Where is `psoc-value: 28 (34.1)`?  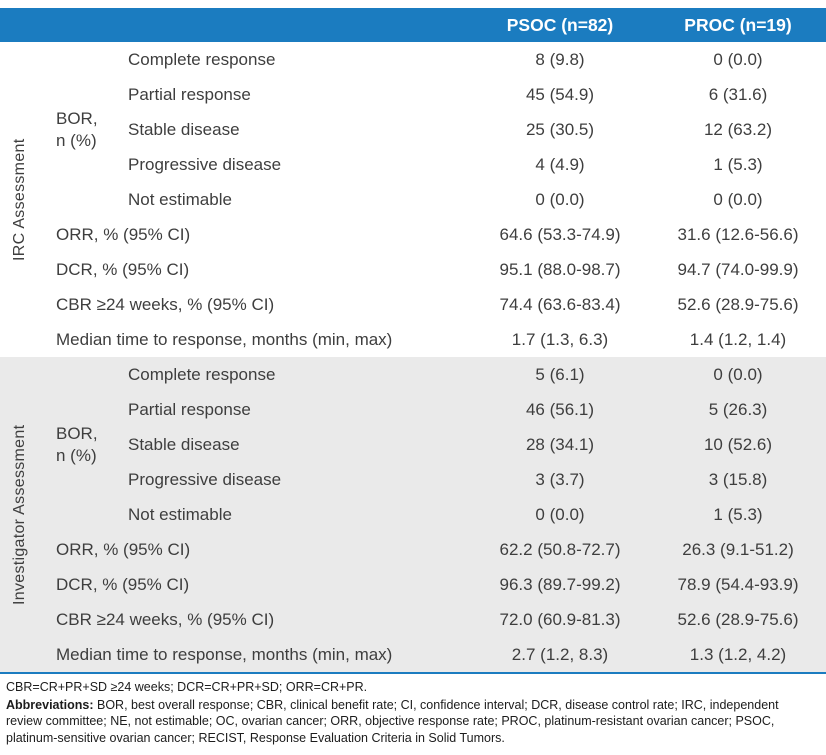 psoc-value: 28 (34.1) is located at coordinates (560, 444).